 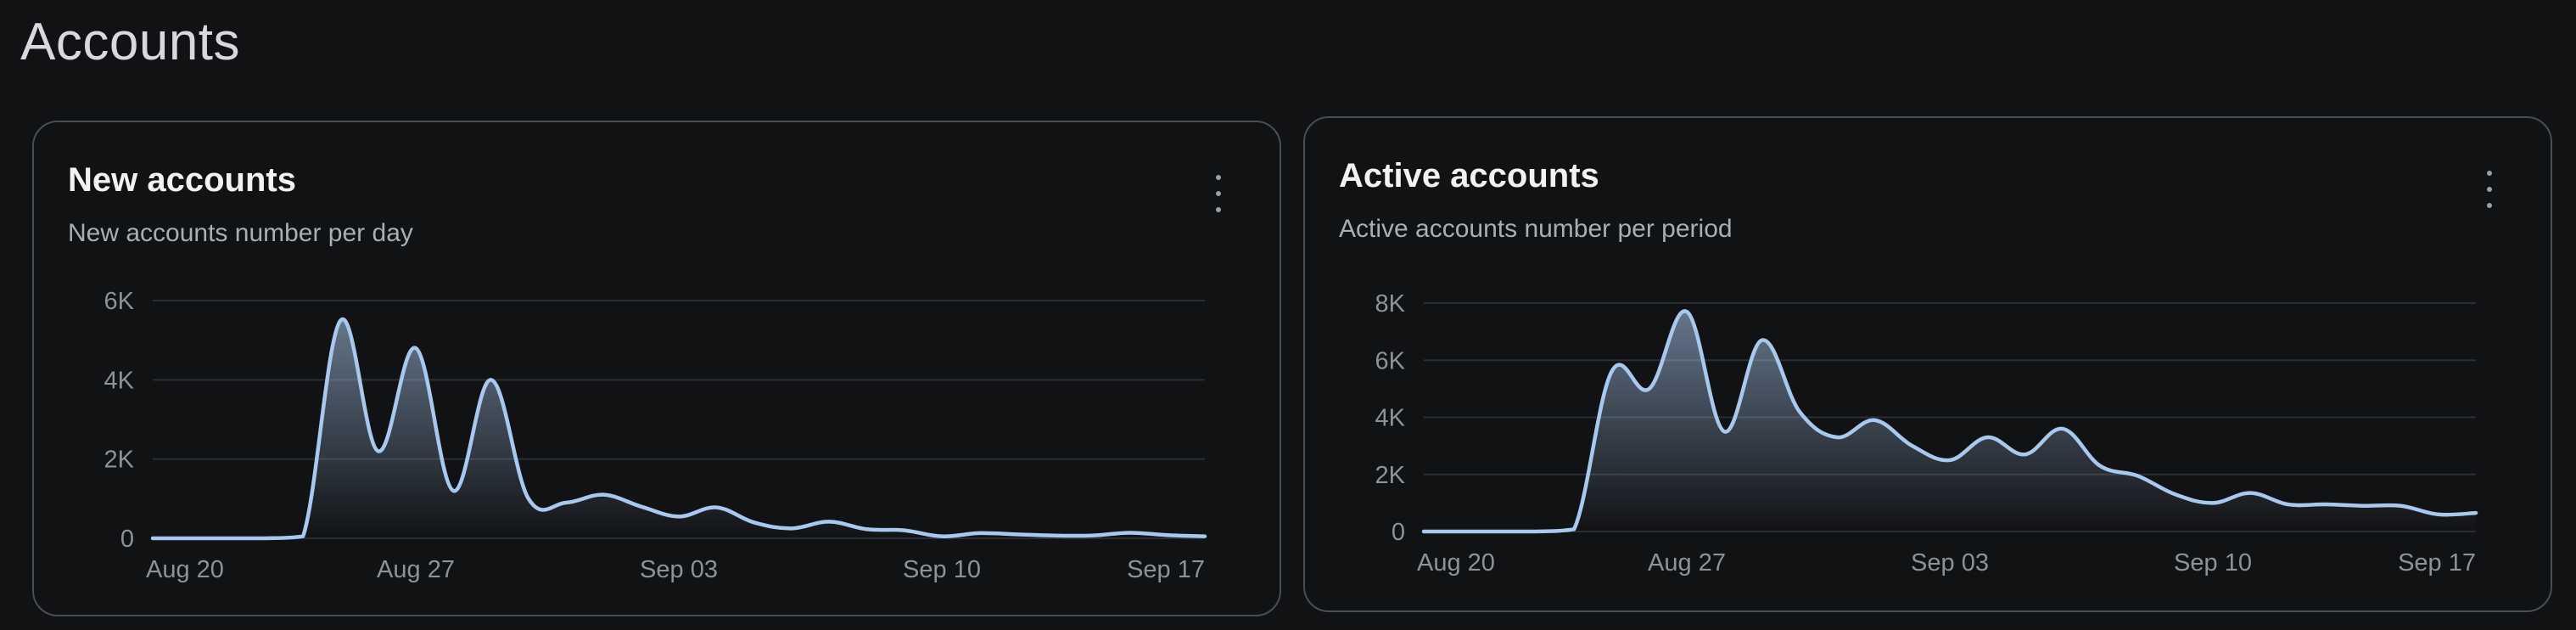 I want to click on y-tick-label: 8K, so click(x=1391, y=304).